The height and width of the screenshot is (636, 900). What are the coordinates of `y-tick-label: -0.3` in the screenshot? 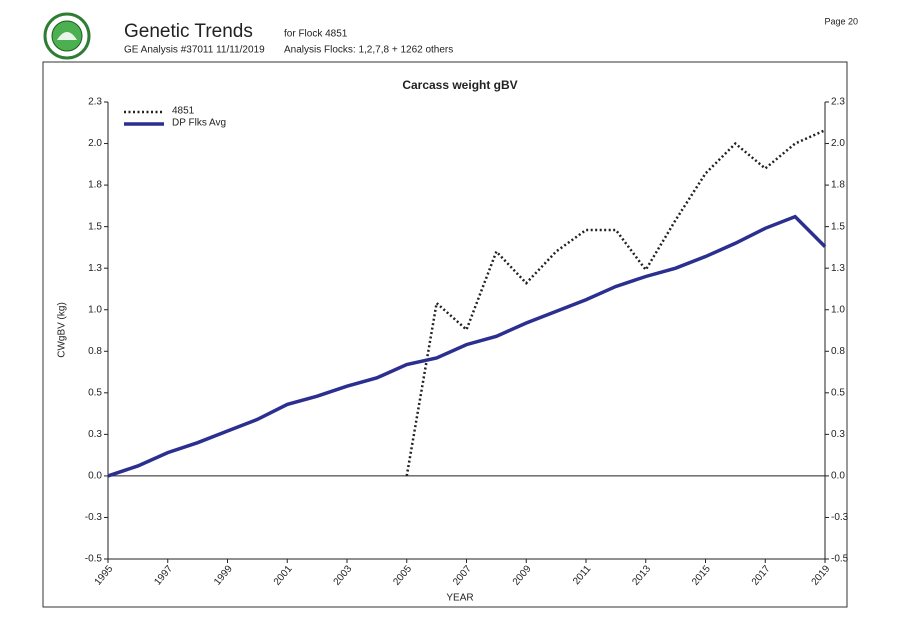 It's located at (94, 517).